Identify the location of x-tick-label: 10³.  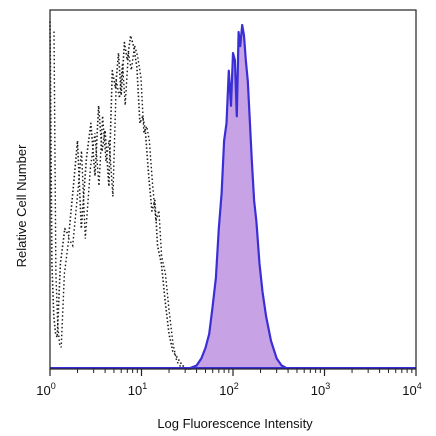
(320, 389).